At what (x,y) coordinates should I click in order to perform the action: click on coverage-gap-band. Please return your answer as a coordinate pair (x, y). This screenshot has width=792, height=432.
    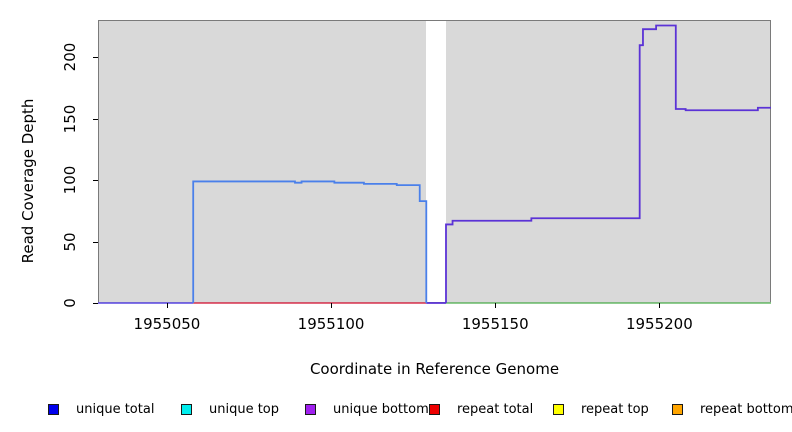
    Looking at the image, I should click on (436, 161).